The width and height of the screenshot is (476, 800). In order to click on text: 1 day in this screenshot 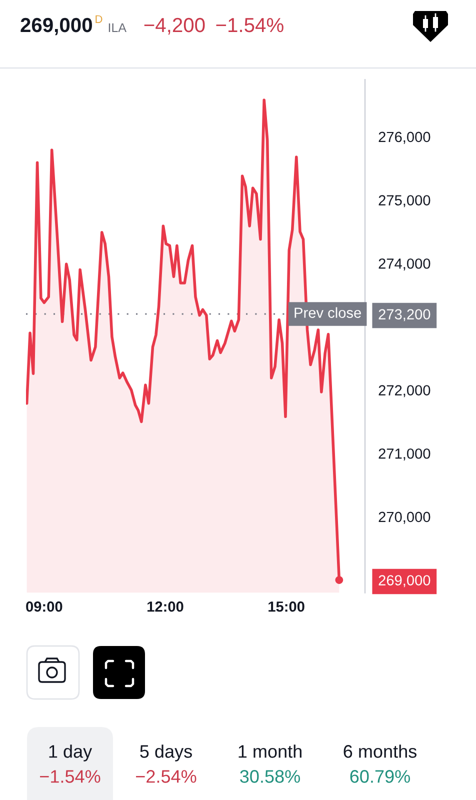, I will do `click(70, 753)`.